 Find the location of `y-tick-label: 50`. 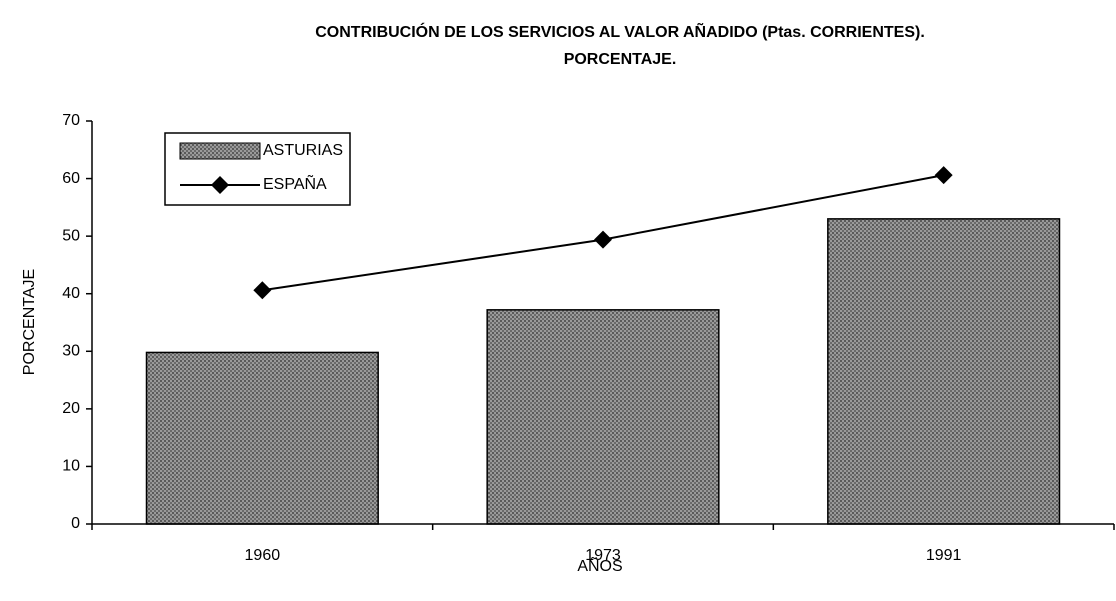

y-tick-label: 50 is located at coordinates (71, 235).